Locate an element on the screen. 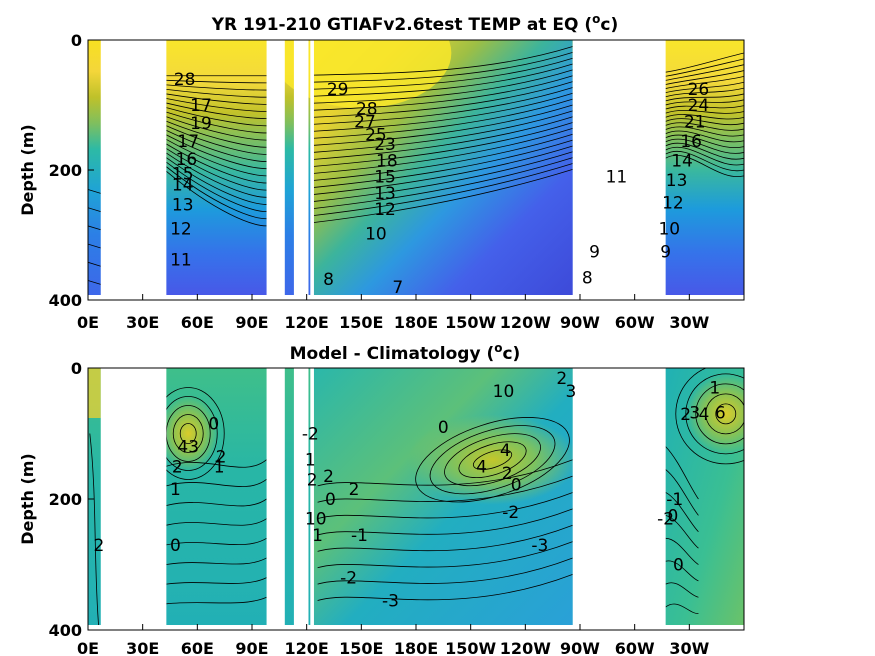 The height and width of the screenshot is (656, 875). contour-label: 24 is located at coordinates (699, 106).